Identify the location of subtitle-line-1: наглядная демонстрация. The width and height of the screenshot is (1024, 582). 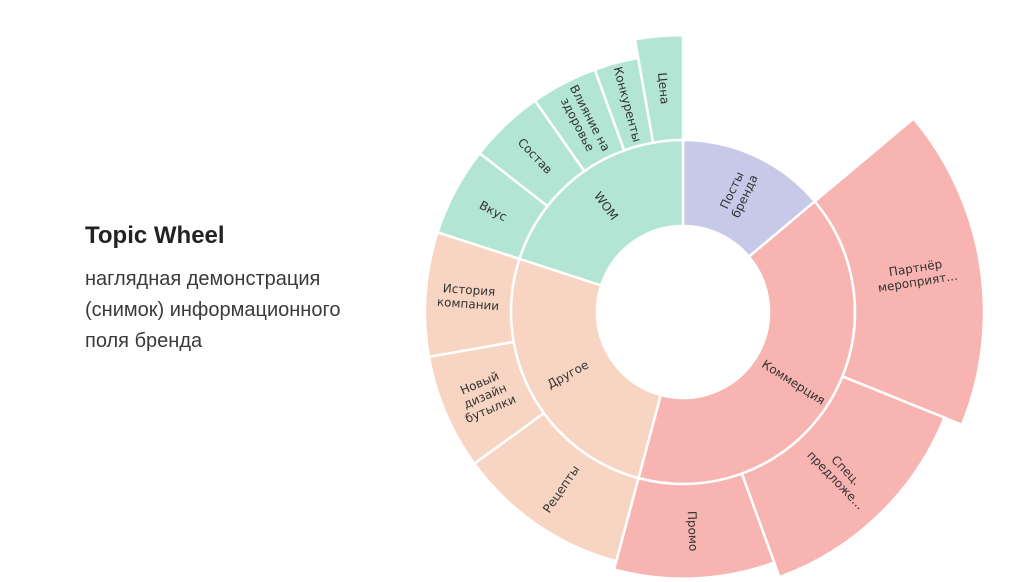
(203, 279).